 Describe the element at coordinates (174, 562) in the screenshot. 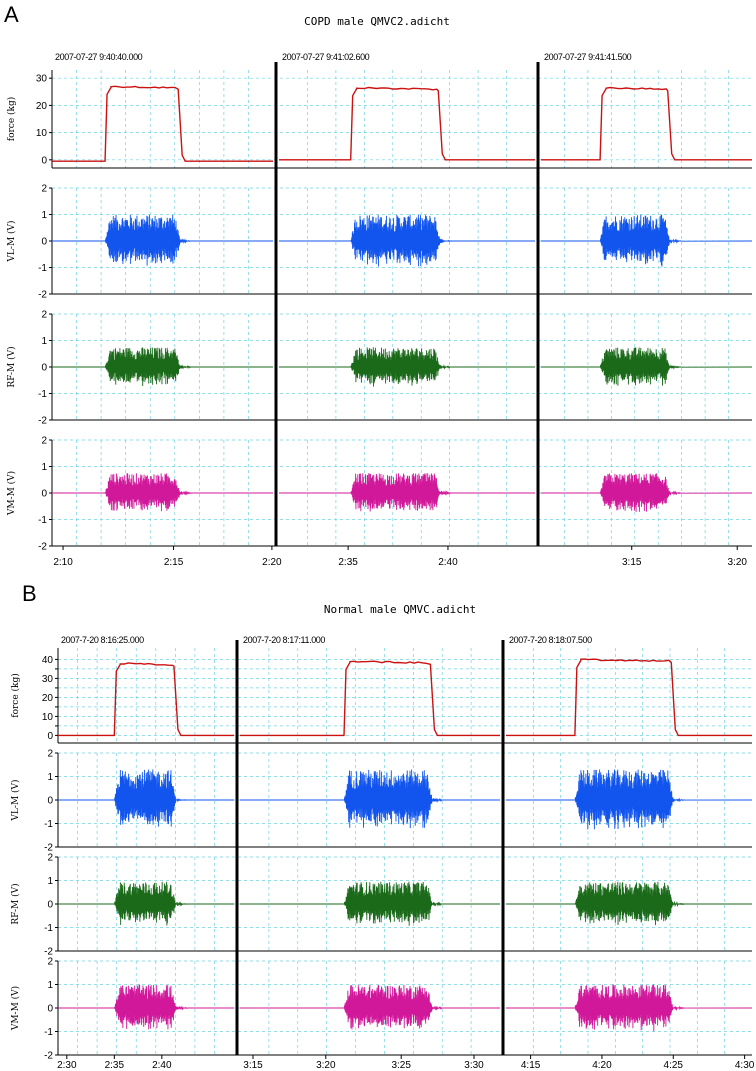

I see `x-tick-label: 2:15` at that location.